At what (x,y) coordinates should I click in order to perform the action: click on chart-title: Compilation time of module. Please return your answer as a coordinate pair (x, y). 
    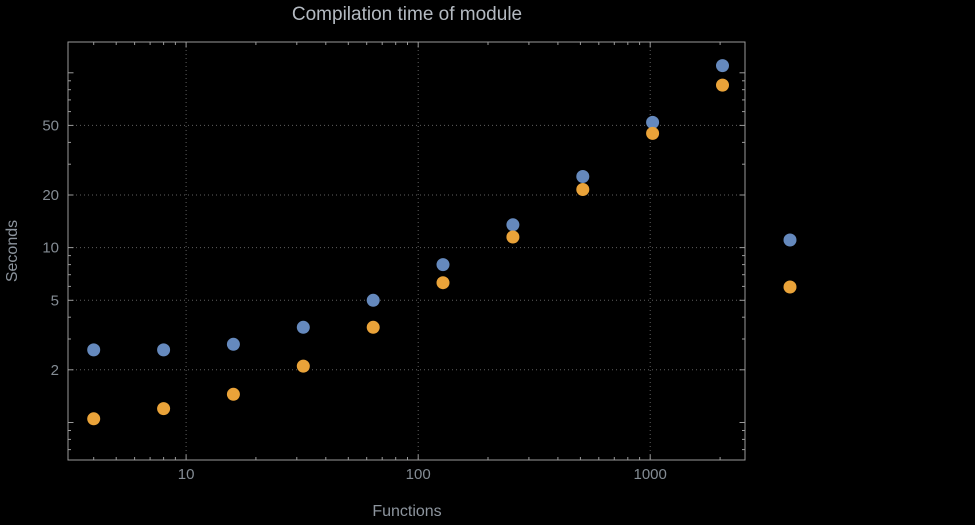
    Looking at the image, I should click on (407, 14).